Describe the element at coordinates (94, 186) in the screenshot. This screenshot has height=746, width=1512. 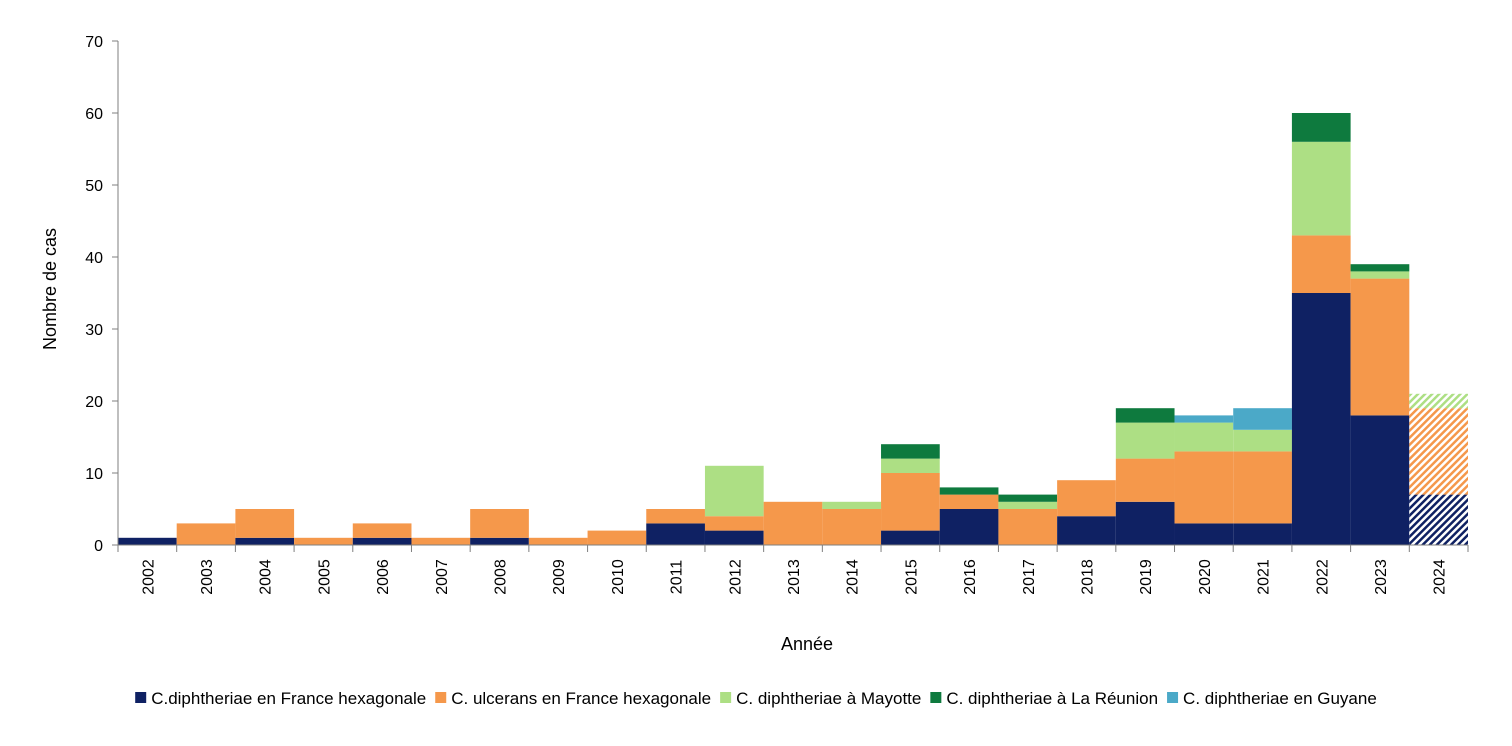
I see `y-tick-label: 50` at that location.